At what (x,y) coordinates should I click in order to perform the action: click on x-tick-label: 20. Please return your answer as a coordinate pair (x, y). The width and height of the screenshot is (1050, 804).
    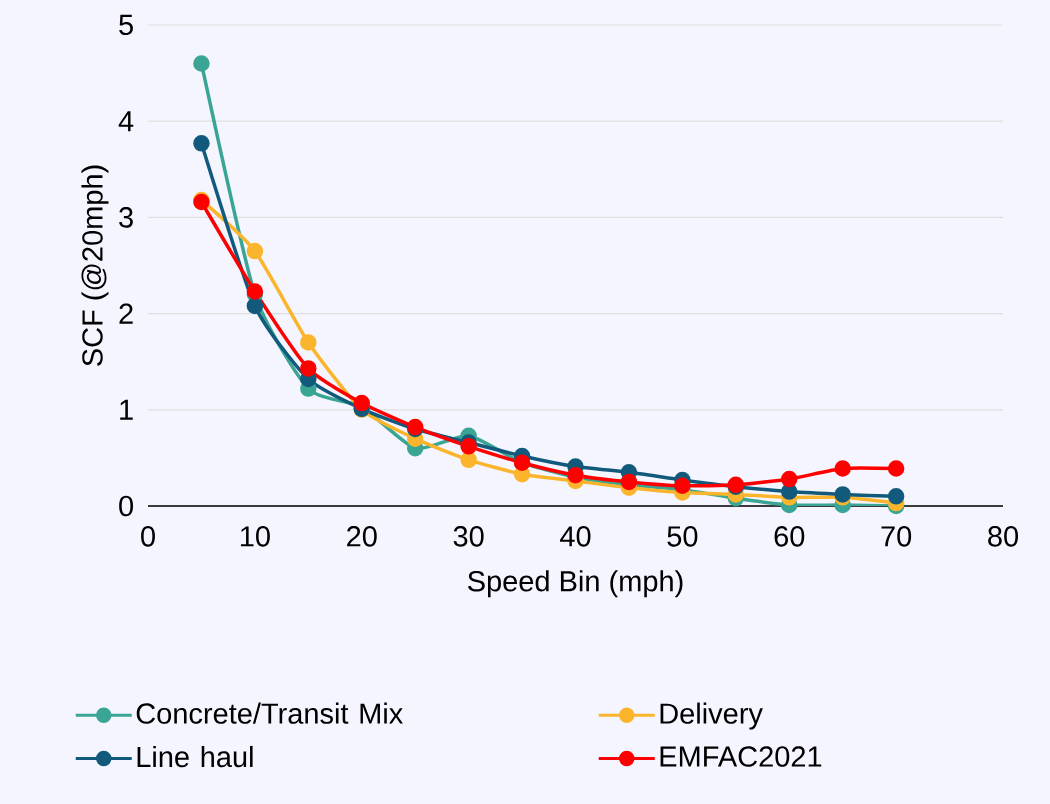
    Looking at the image, I should click on (362, 536).